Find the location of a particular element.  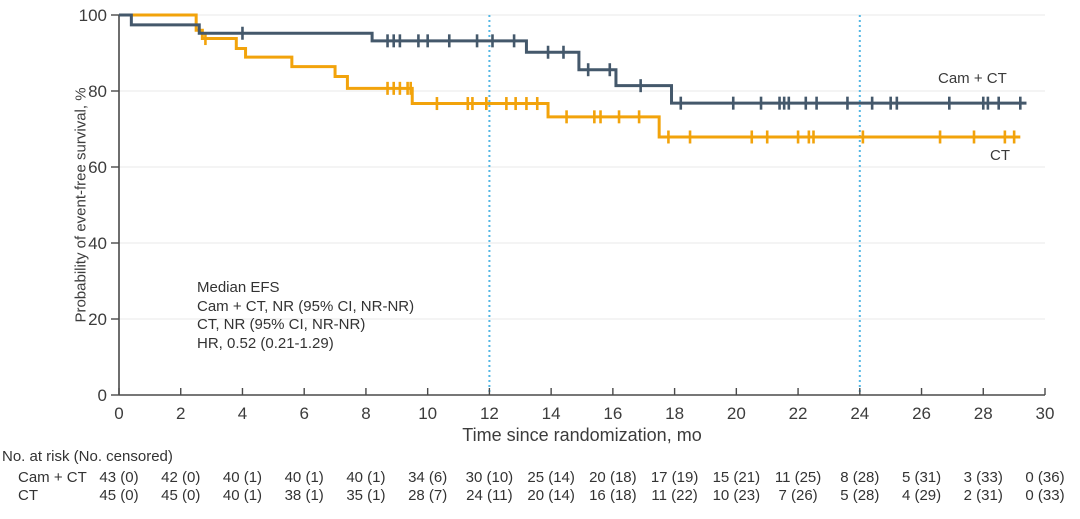

x-tick-label: 10 is located at coordinates (427, 413).